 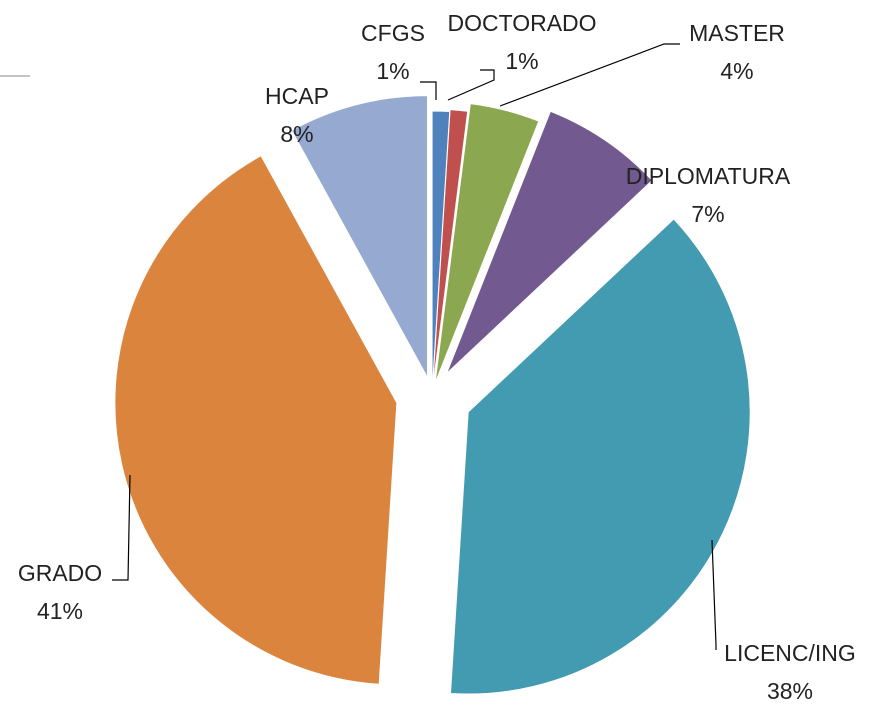 I want to click on slice-value-label: 38%, so click(x=790, y=691).